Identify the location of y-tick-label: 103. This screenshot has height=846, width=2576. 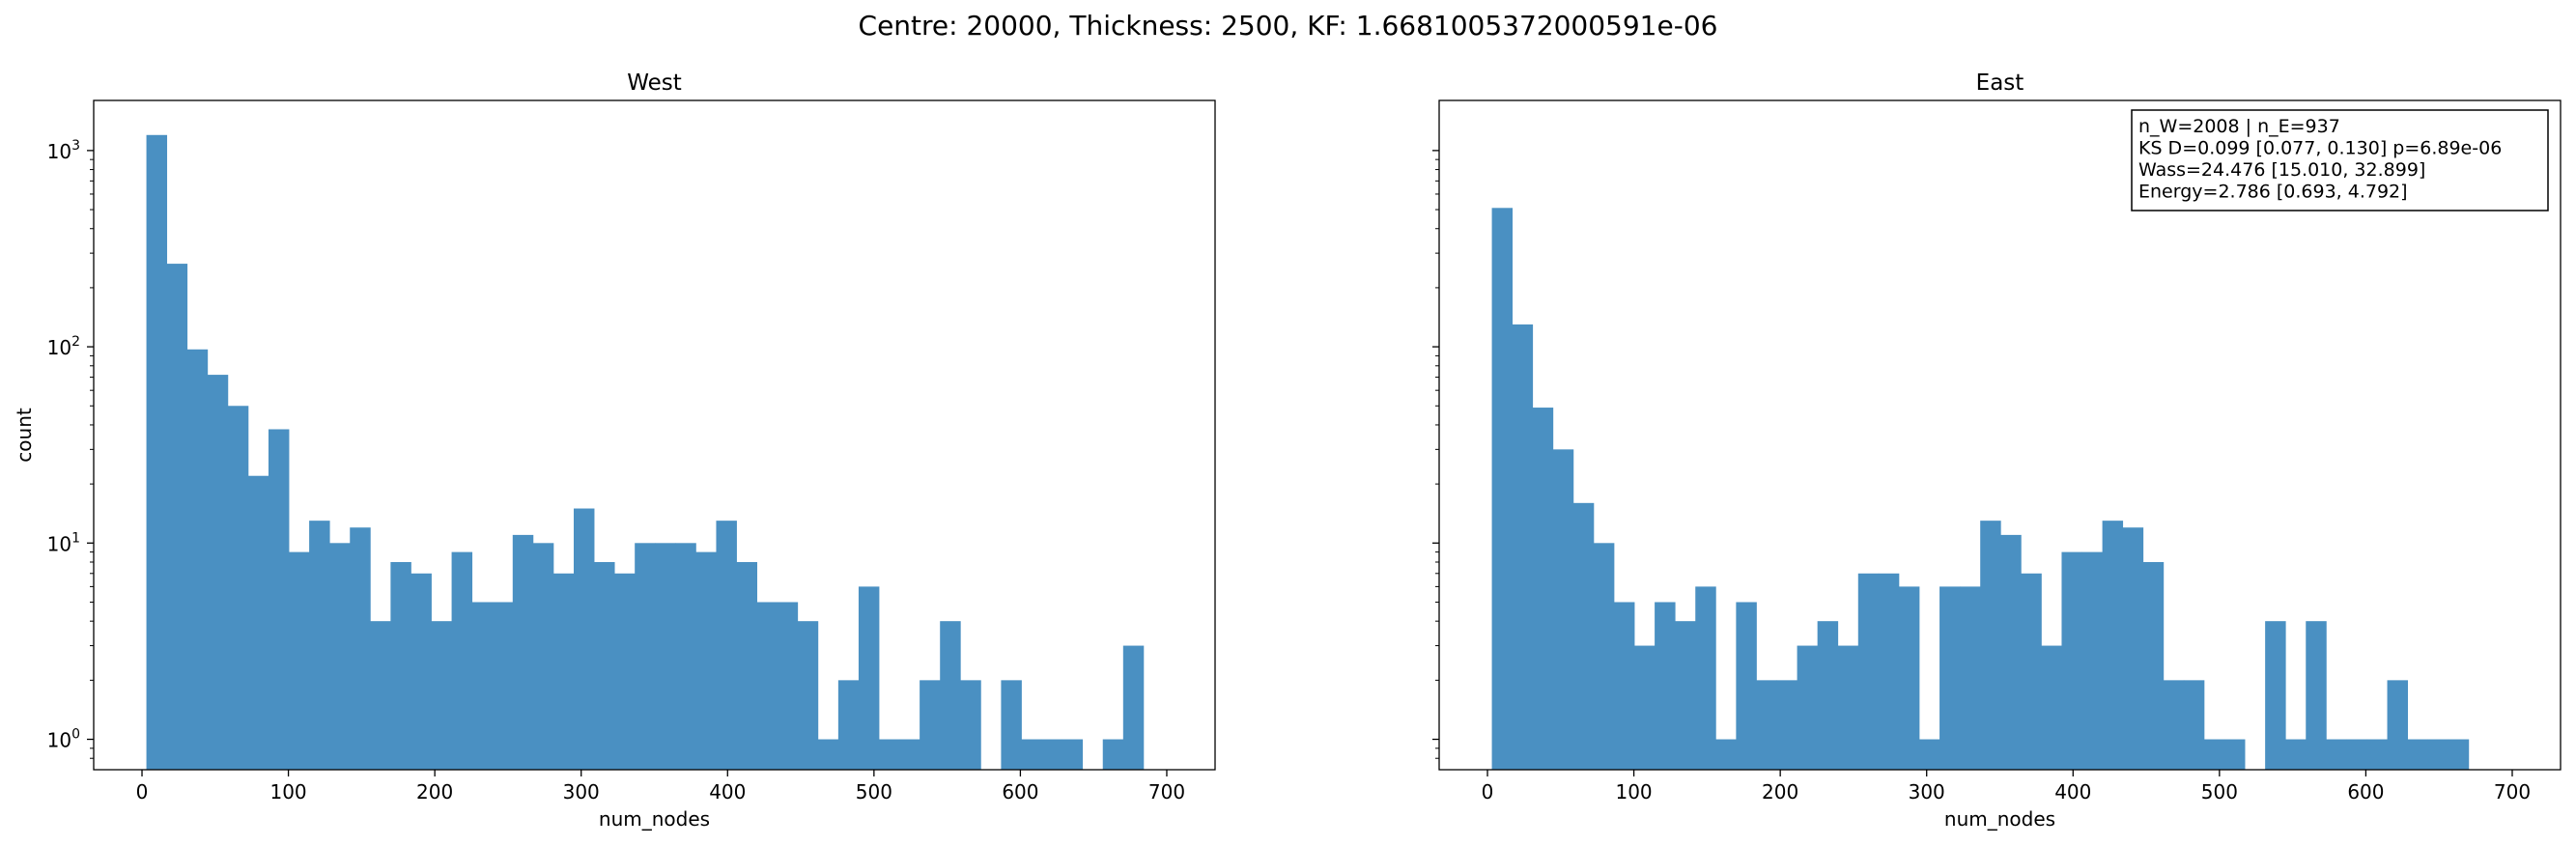
(63, 150).